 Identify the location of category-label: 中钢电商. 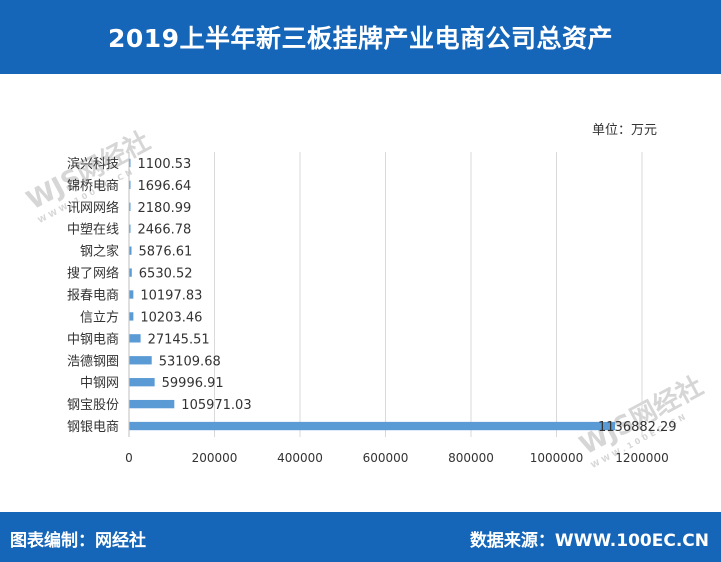
(93, 339).